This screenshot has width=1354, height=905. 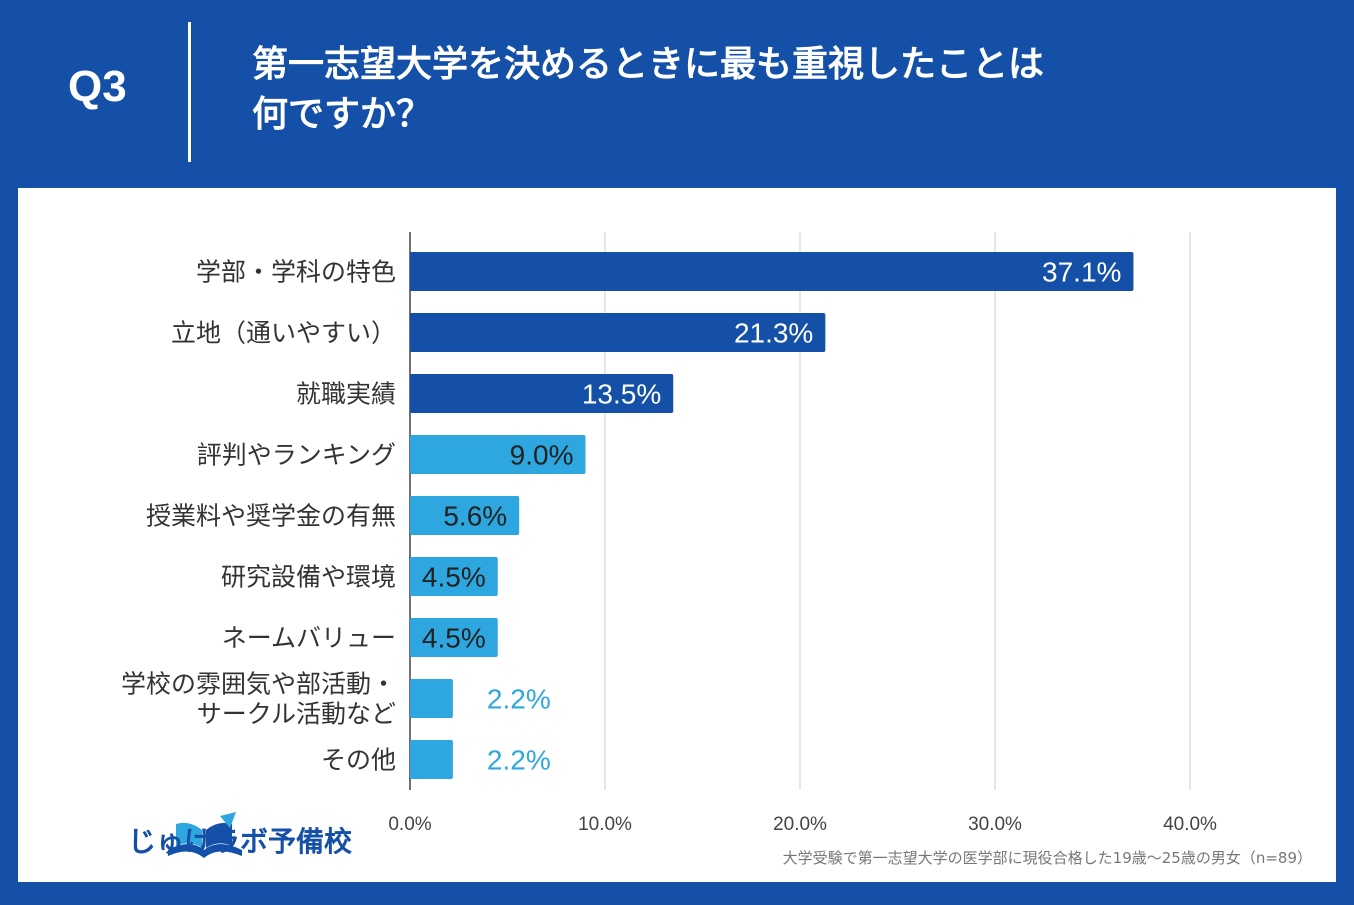 What do you see at coordinates (1081, 272) in the screenshot?
I see `data-label: 37.1%` at bounding box center [1081, 272].